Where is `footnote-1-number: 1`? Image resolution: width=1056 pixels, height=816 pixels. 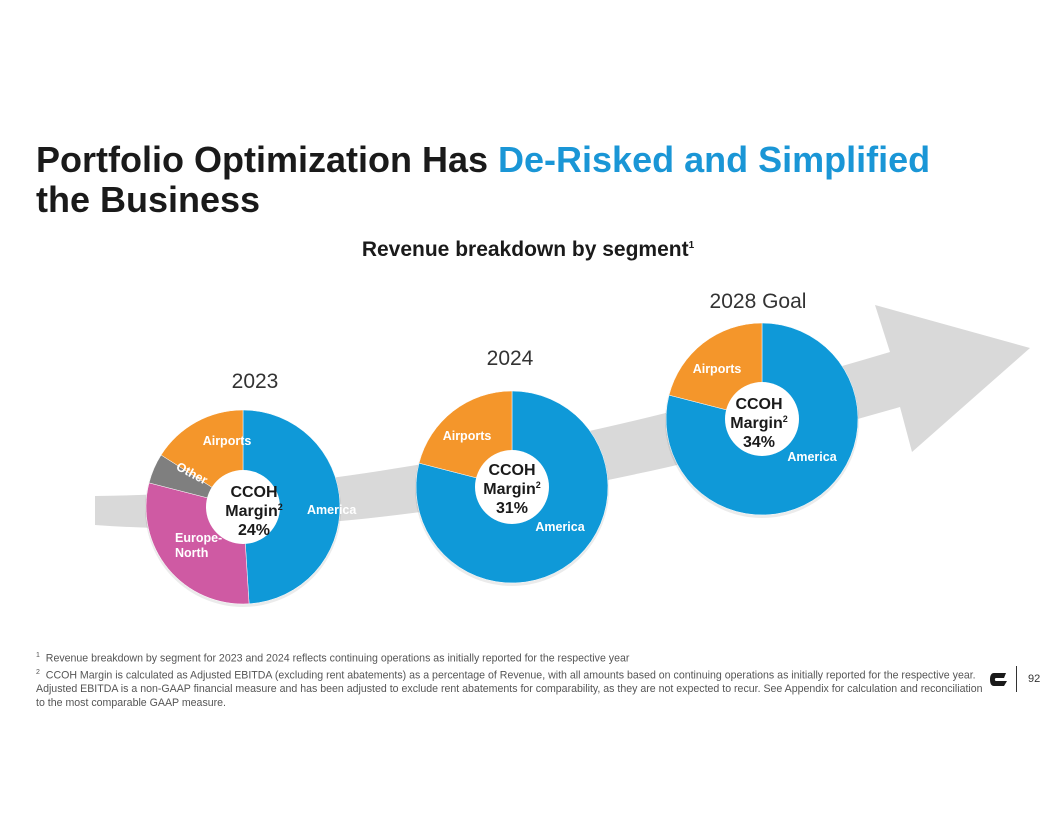
footnote-1-number: 1 is located at coordinates (38, 655).